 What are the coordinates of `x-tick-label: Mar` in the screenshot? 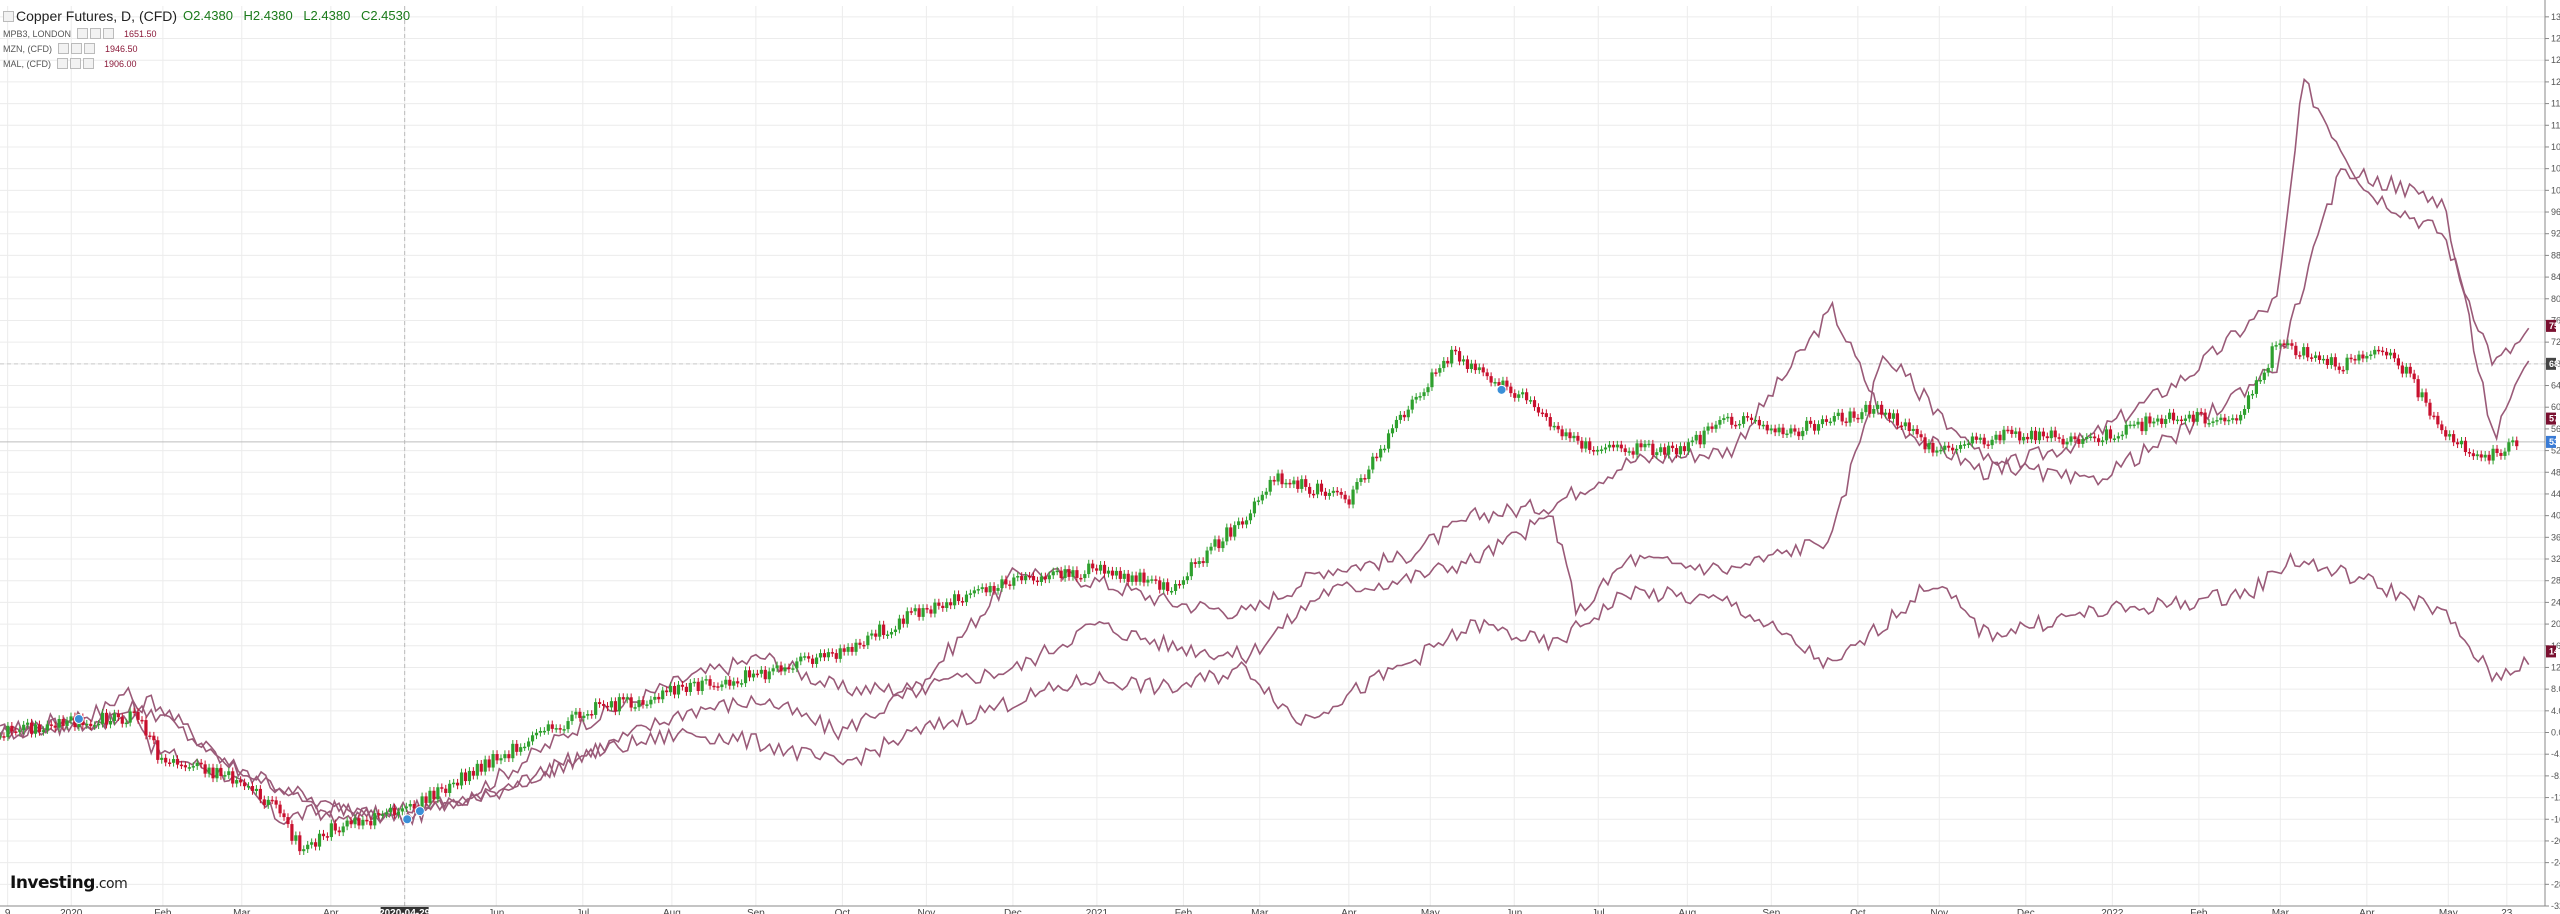 It's located at (2281, 911).